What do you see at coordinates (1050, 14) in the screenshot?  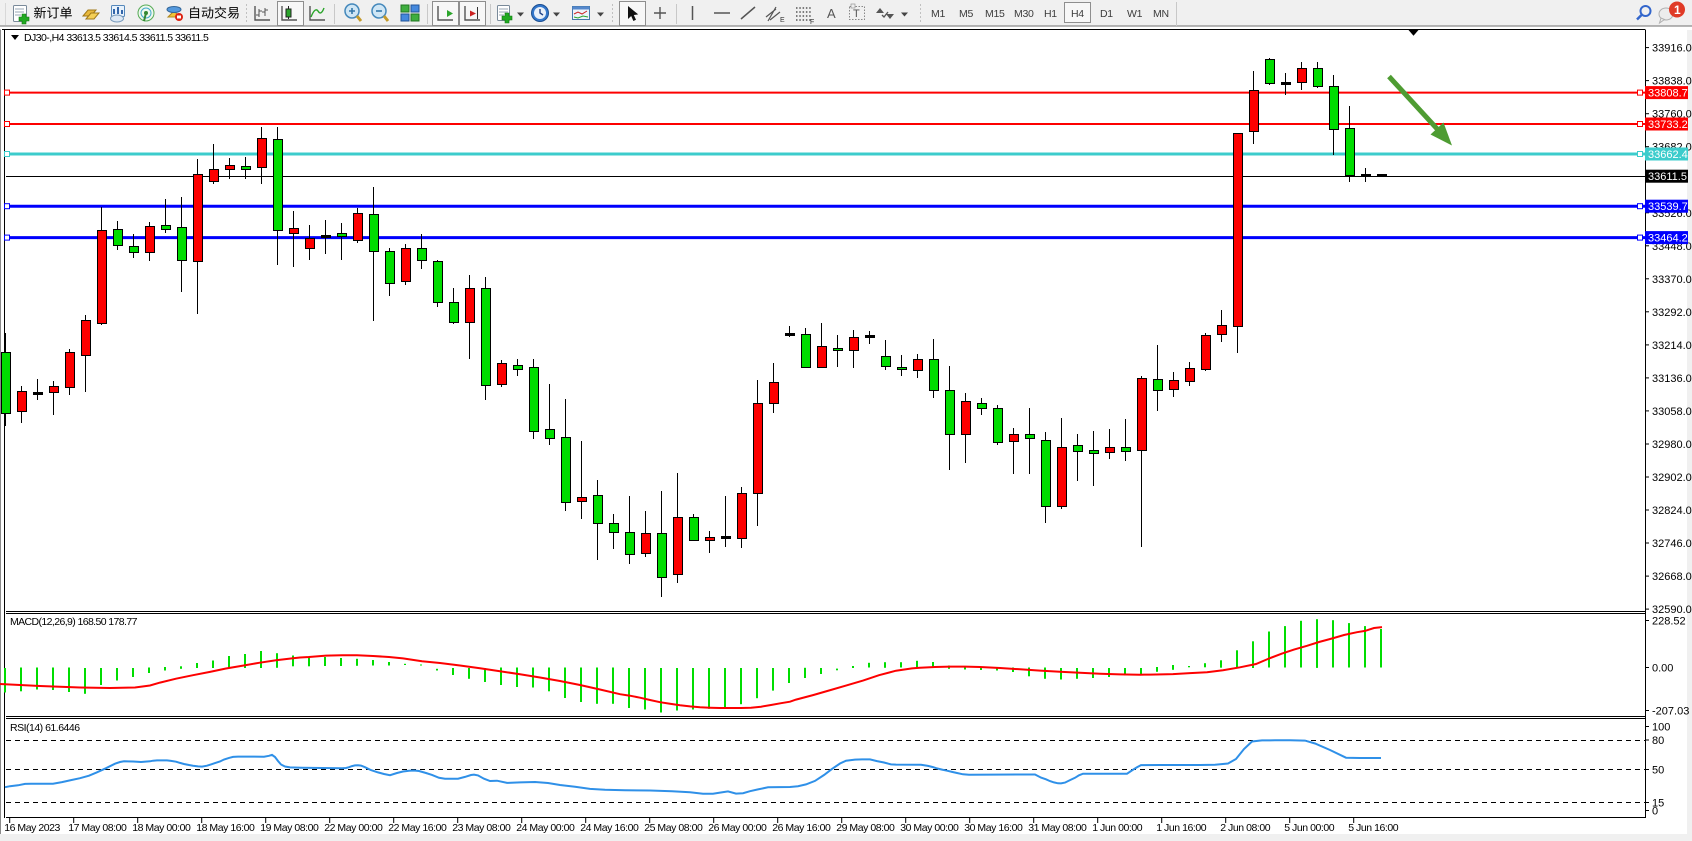 I see `svg-text: H1` at bounding box center [1050, 14].